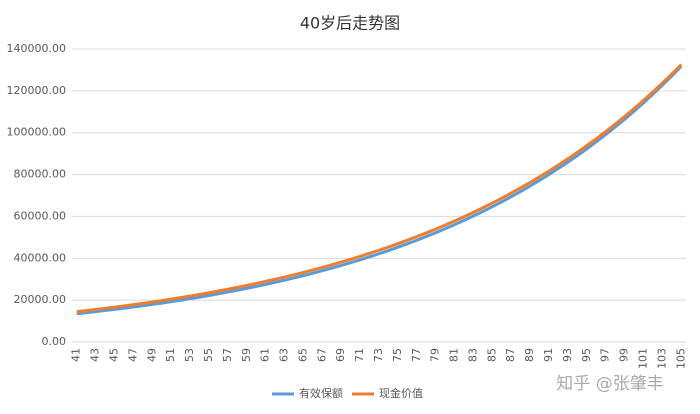 This screenshot has height=414, width=700. What do you see at coordinates (340, 355) in the screenshot?
I see `x-tick-label: 69` at bounding box center [340, 355].